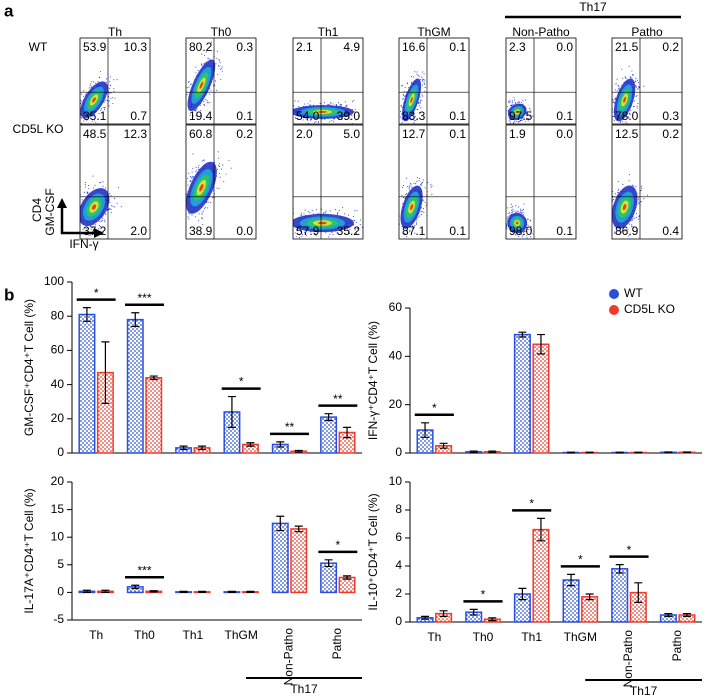 The height and width of the screenshot is (700, 708). Describe the element at coordinates (649, 309) in the screenshot. I see `legend-label: CD5L KO` at that location.